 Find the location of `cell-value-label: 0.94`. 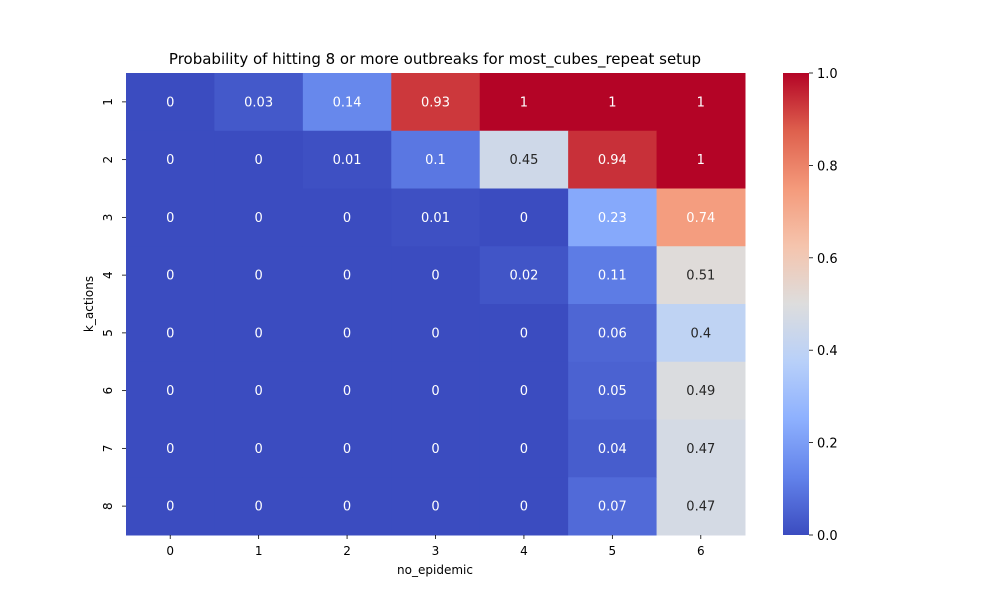

cell-value-label: 0.94 is located at coordinates (612, 160).